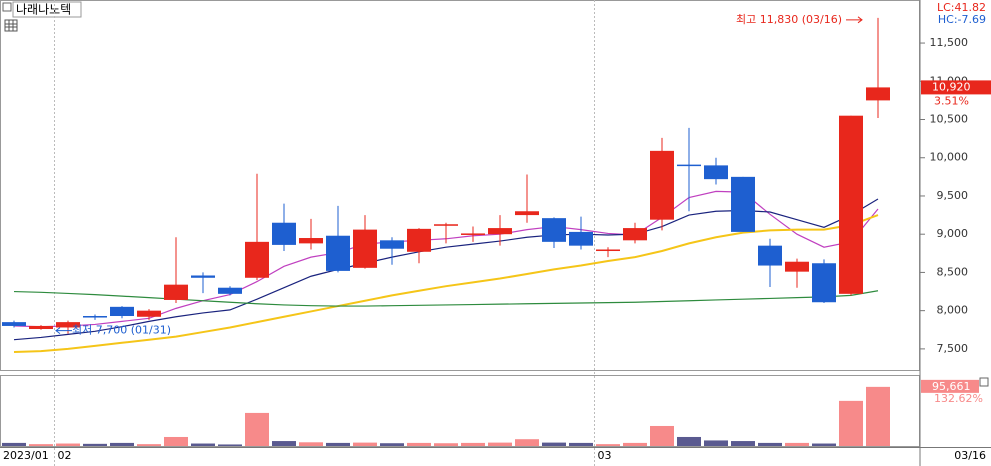 This screenshot has height=466, width=991. Describe the element at coordinates (605, 455) in the screenshot. I see `x-tick-label: 03` at that location.